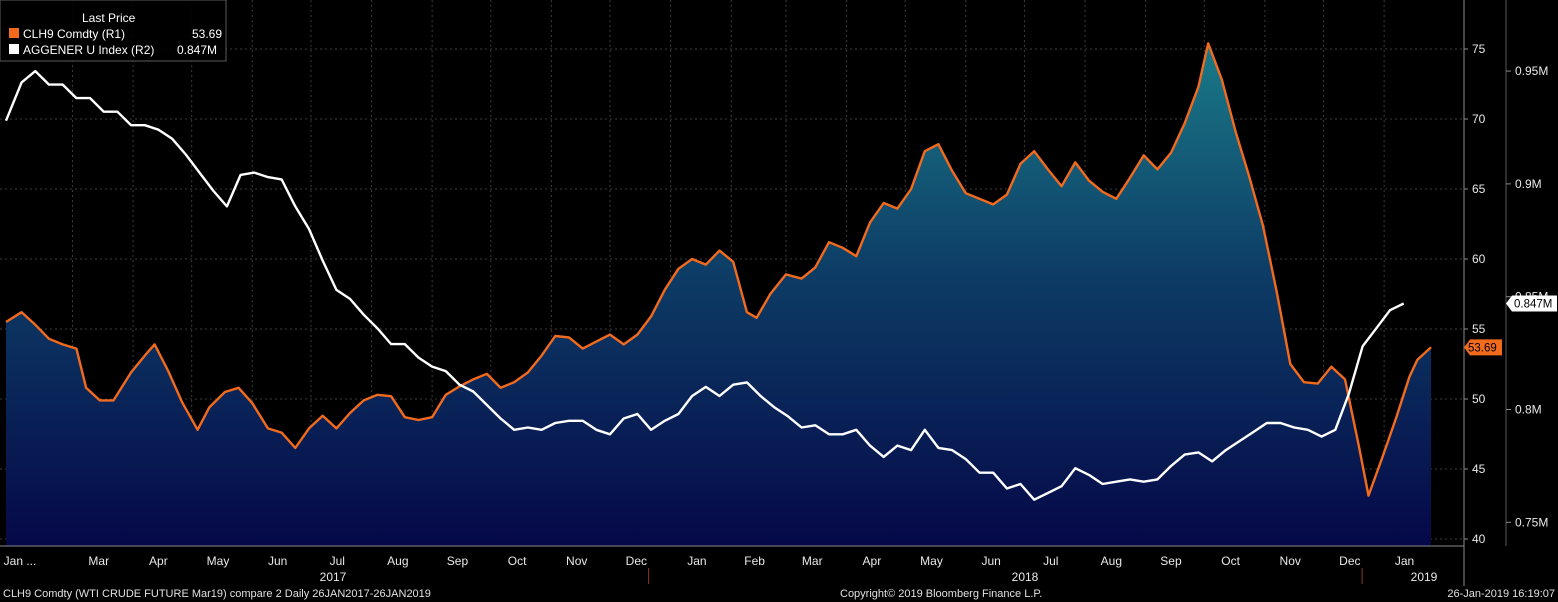 The height and width of the screenshot is (602, 1558). I want to click on legend-value-aggener: 0.847M, so click(197, 50).